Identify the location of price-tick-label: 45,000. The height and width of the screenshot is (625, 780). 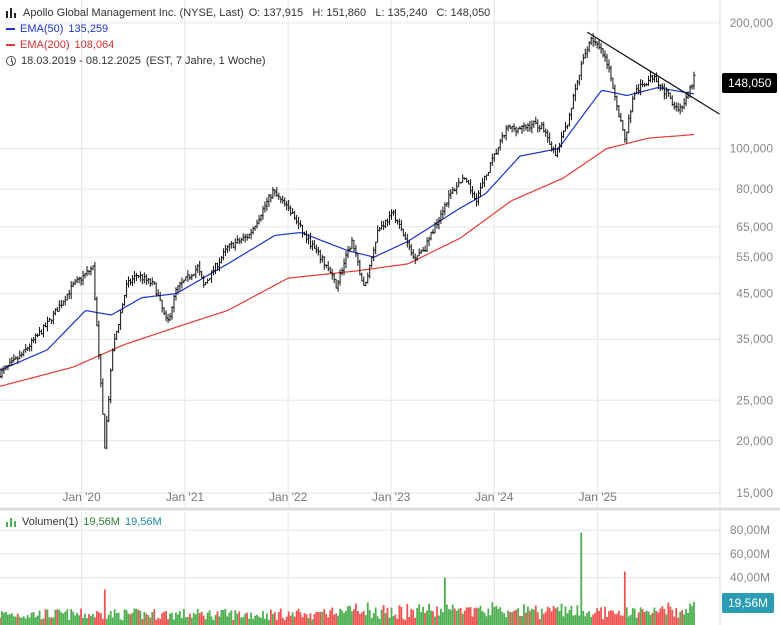
(754, 294).